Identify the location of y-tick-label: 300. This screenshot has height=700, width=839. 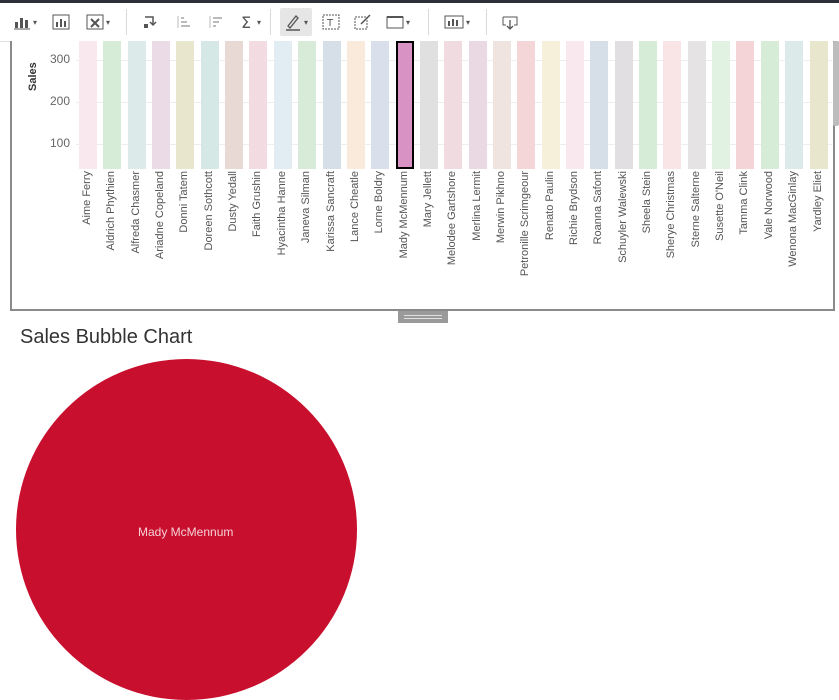
(59, 58).